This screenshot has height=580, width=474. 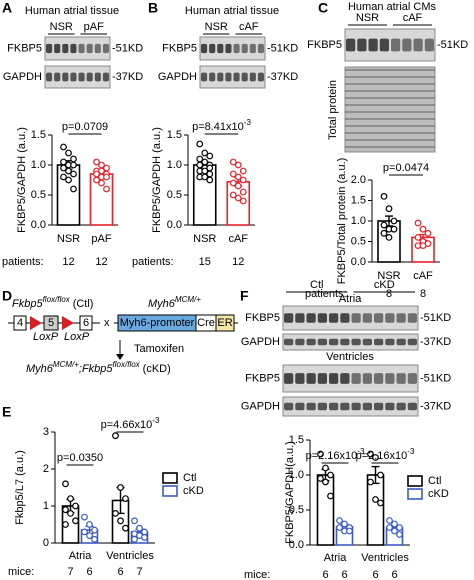 What do you see at coordinates (423, 276) in the screenshot?
I see `x-tick-label: cAF` at bounding box center [423, 276].